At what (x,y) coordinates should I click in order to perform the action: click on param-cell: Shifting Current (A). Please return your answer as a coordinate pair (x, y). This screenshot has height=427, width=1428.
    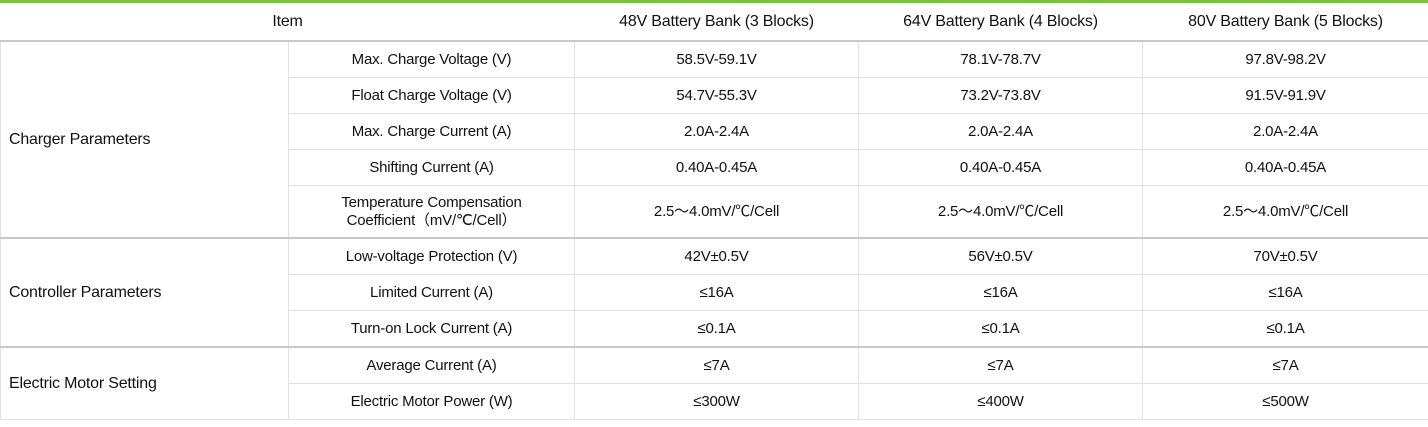
    Looking at the image, I should click on (431, 167).